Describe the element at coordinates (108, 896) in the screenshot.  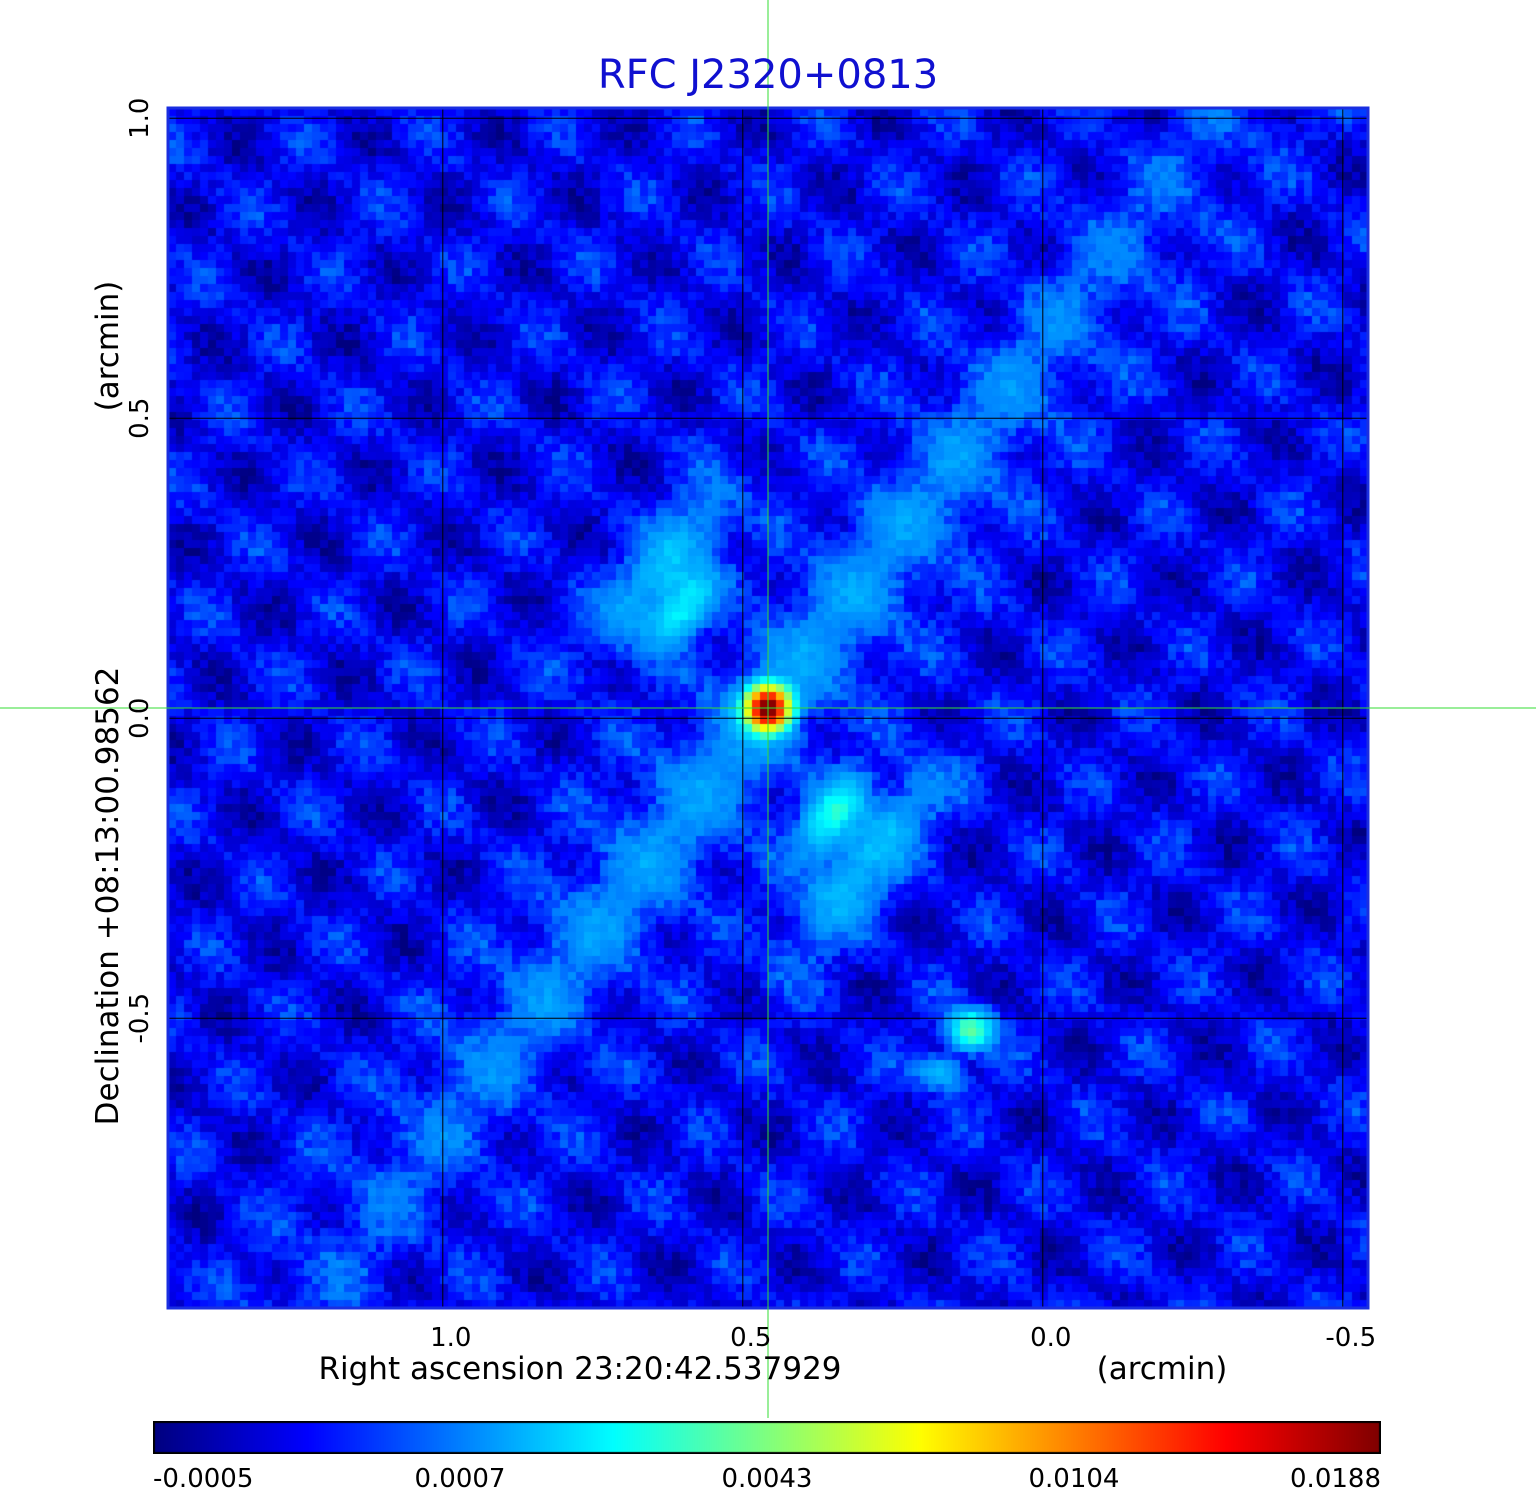
I see `y-axis-label: Declination +08:13:00.98562` at that location.